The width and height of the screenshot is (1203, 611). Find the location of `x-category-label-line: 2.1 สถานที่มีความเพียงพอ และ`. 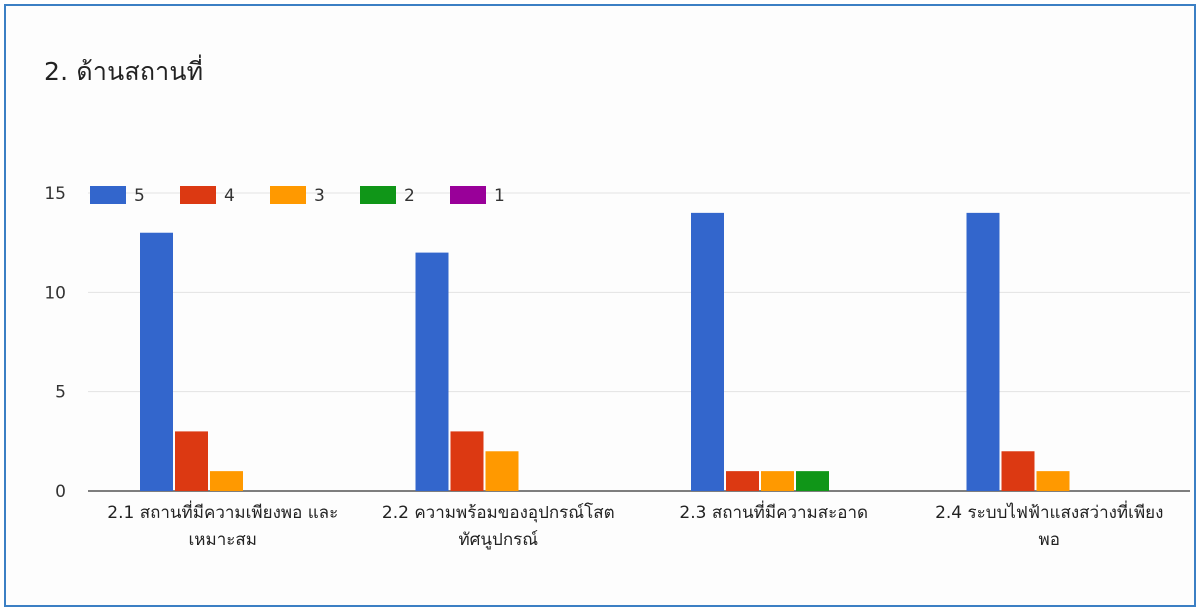

x-category-label-line: 2.1 สถานที่มีความเพียงพอ และ is located at coordinates (223, 513).